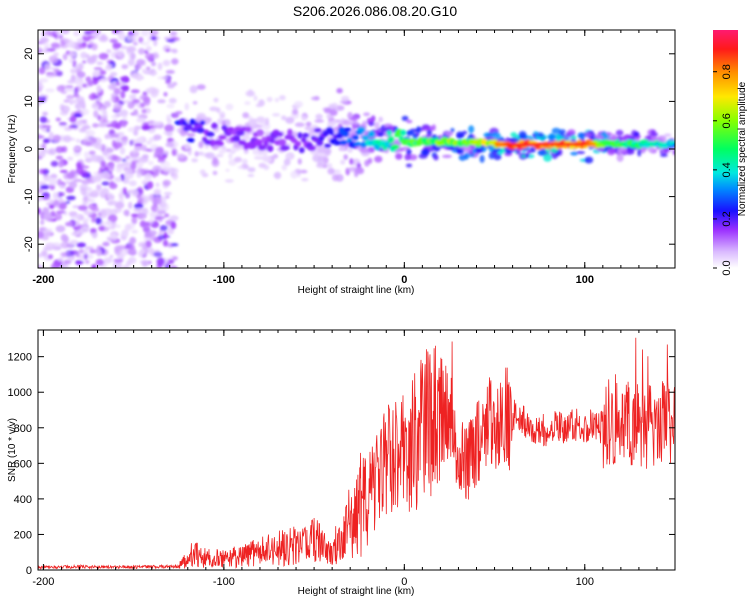 The height and width of the screenshot is (600, 750). Describe the element at coordinates (585, 280) in the screenshot. I see `x-tick-label: 100` at that location.